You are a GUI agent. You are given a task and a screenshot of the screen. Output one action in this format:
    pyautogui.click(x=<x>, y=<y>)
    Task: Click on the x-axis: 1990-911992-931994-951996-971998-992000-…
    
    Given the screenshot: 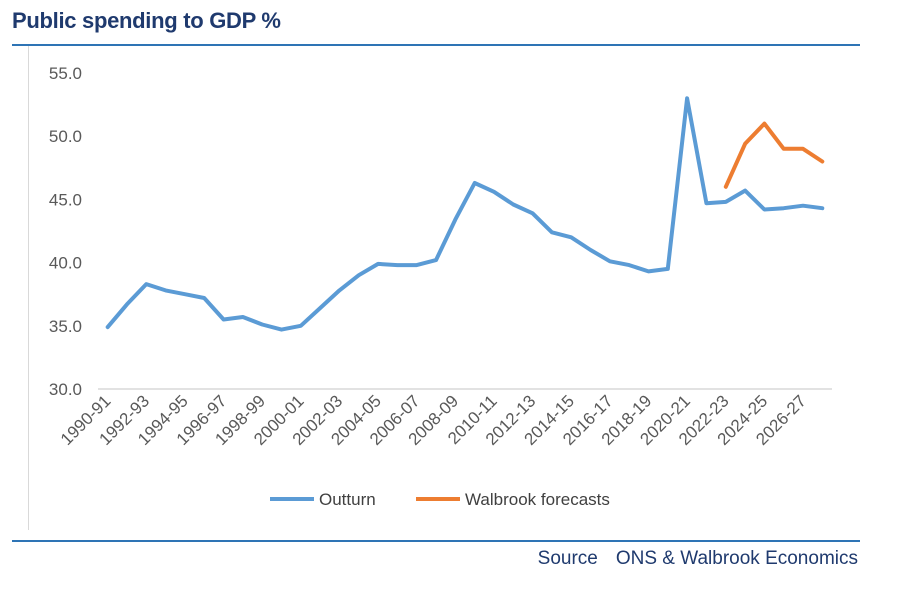 What is the action you would take?
    pyautogui.click(x=433, y=420)
    